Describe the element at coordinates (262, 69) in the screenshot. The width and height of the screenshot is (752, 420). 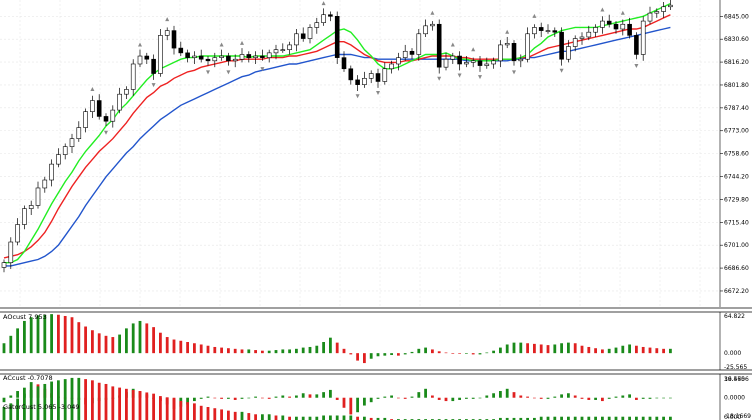
I see `fractal-down-arrow` at that location.